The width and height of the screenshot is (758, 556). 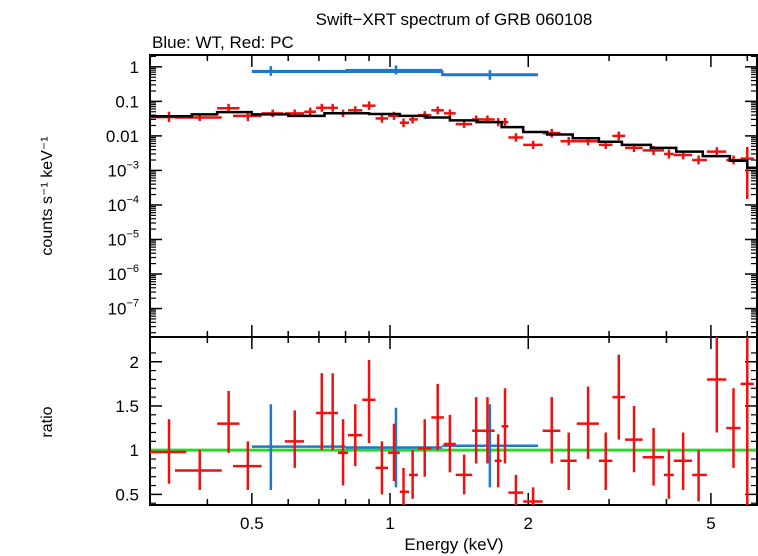 I want to click on y-tick-label: 1.5, so click(x=127, y=406).